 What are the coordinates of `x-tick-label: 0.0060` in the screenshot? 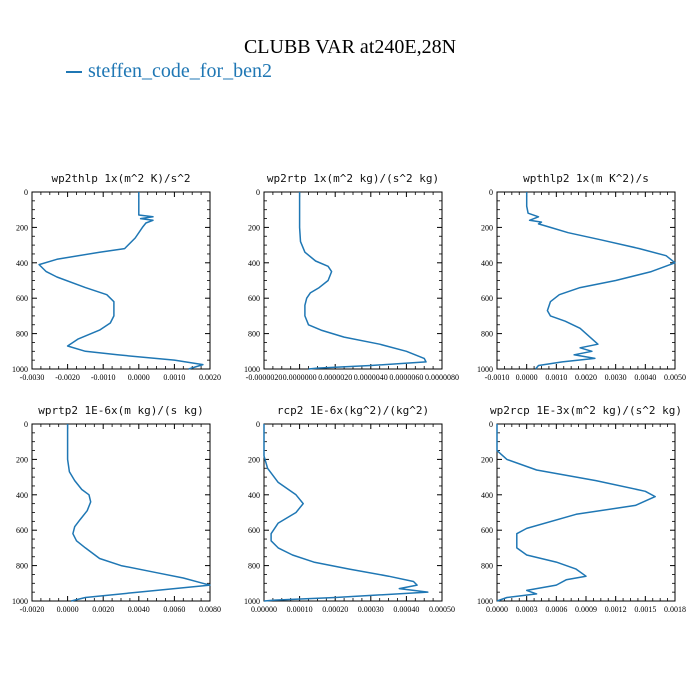 It's located at (174, 609).